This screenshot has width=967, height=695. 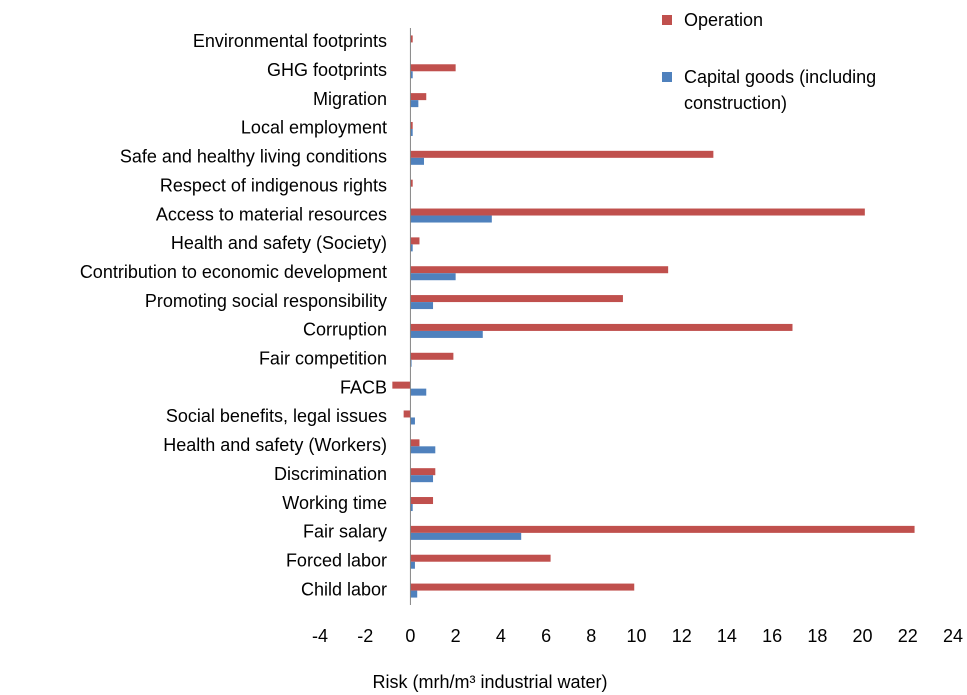 What do you see at coordinates (345, 532) in the screenshot?
I see `y-tick-label: Fair salary` at bounding box center [345, 532].